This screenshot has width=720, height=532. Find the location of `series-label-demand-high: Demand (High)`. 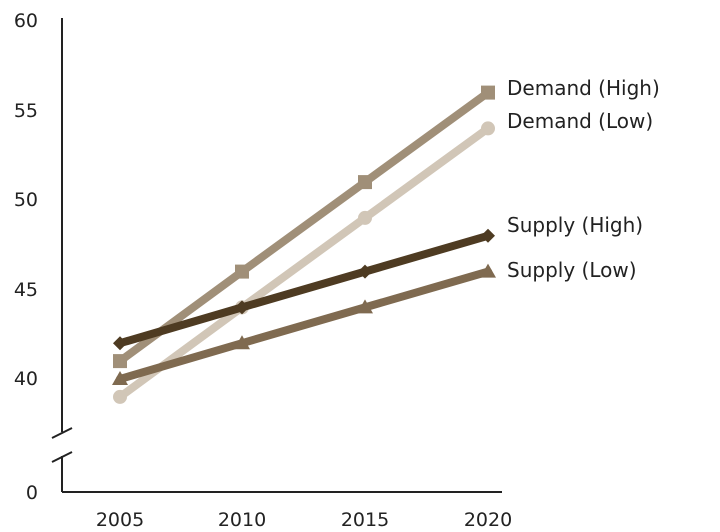

series-label-demand-high: Demand (High) is located at coordinates (583, 88).